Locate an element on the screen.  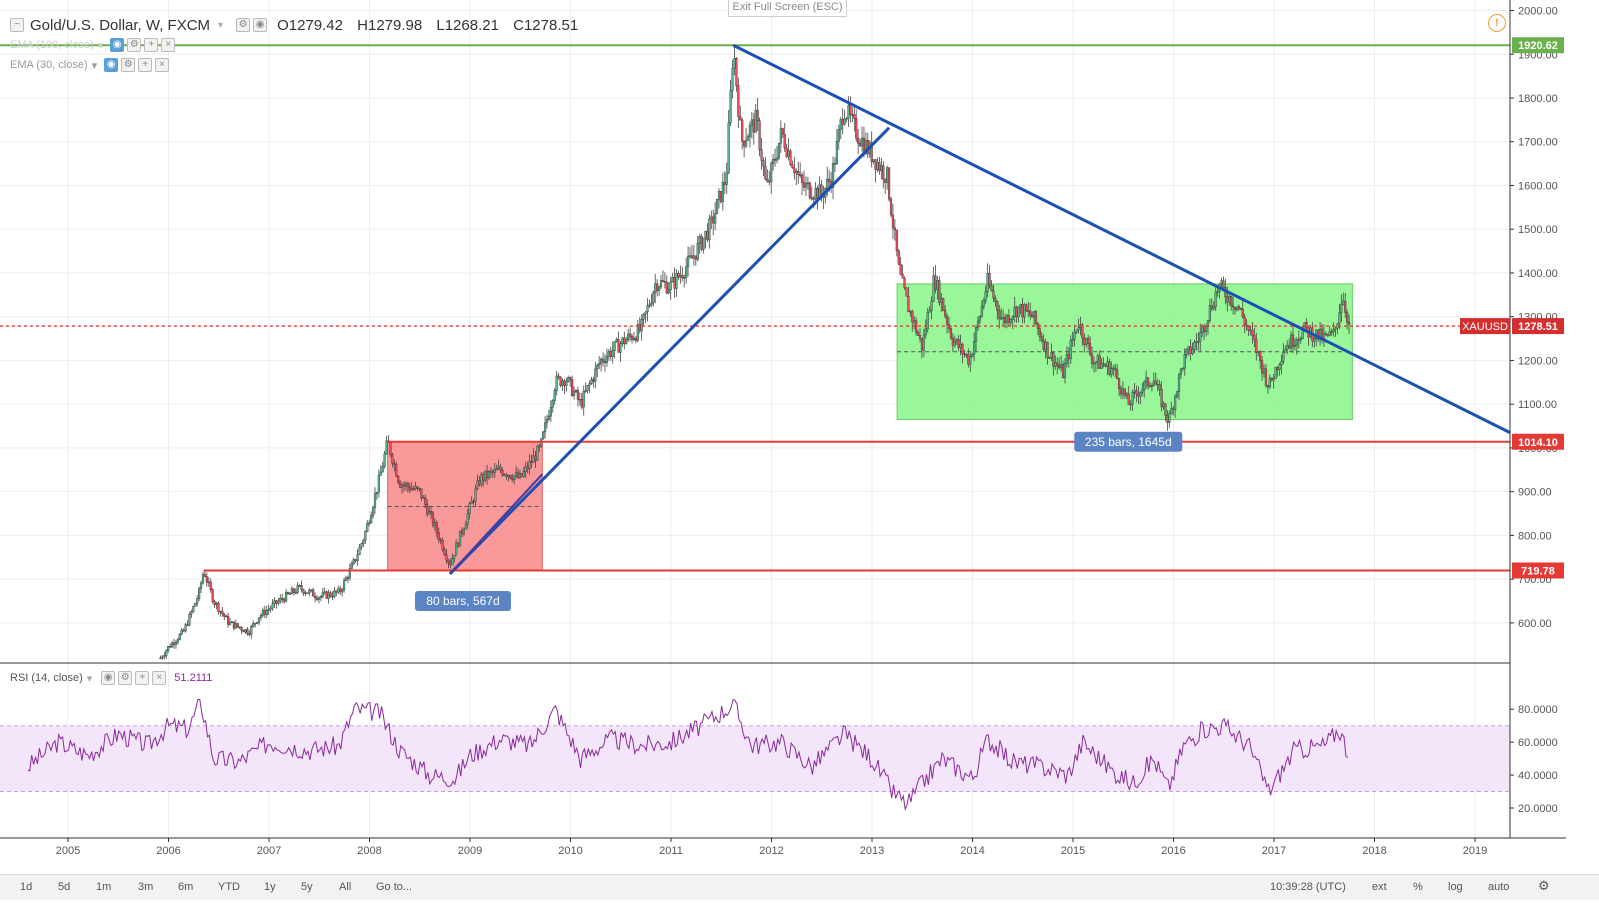
indicator-ema-100: EMA (100, close) ▾ ◉ ⚙ + × is located at coordinates (93, 45).